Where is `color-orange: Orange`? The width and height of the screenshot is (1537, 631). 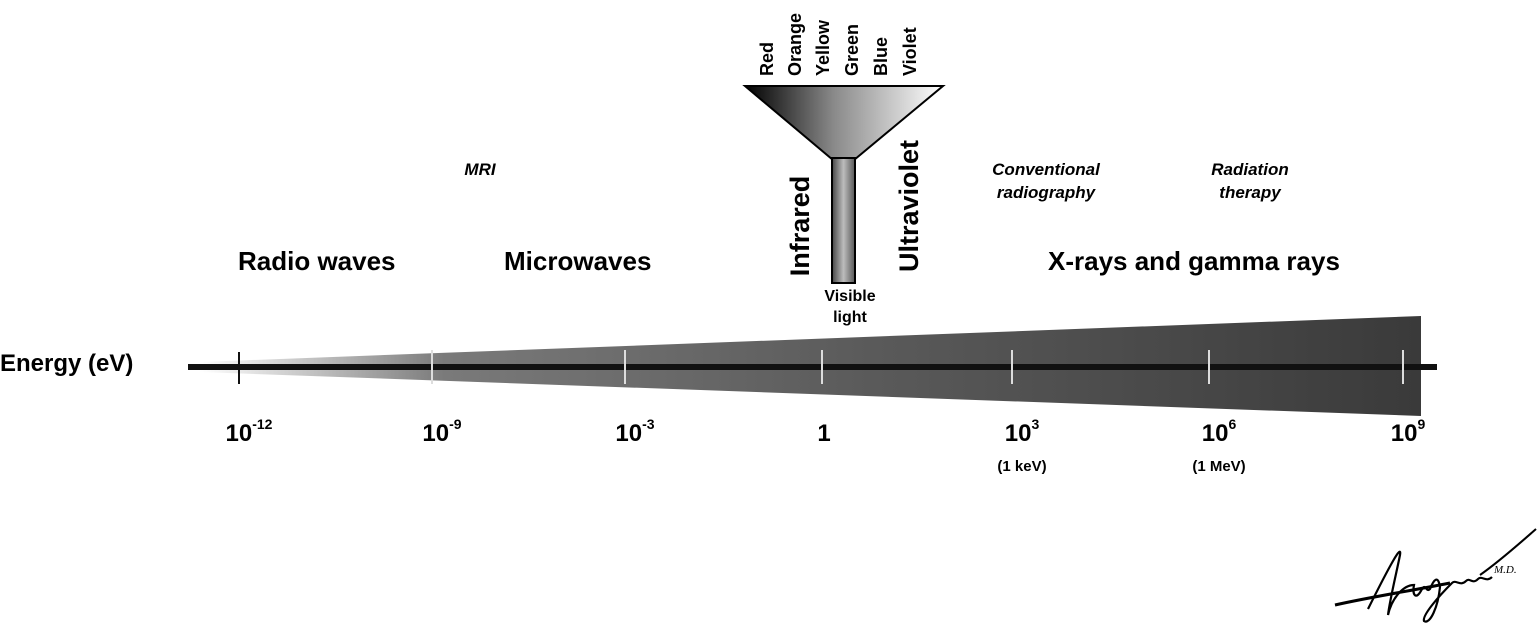 color-orange: Orange is located at coordinates (795, 44).